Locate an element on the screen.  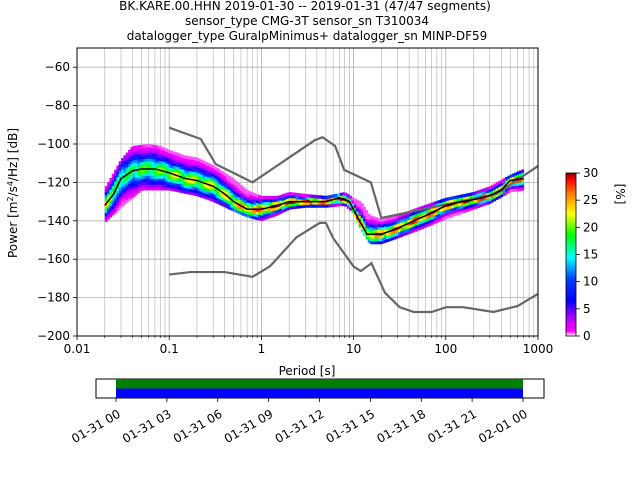
x-tick-label: 100 is located at coordinates (445, 349).